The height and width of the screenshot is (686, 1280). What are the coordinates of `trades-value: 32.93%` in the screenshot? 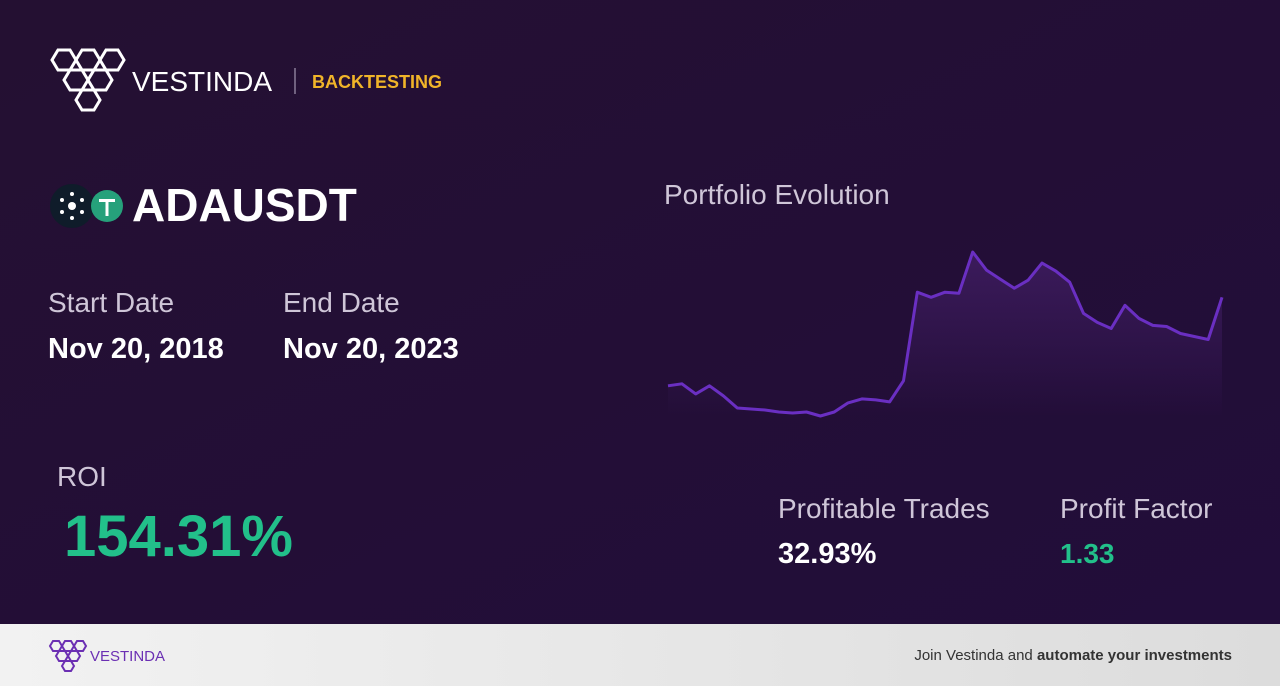 It's located at (827, 554).